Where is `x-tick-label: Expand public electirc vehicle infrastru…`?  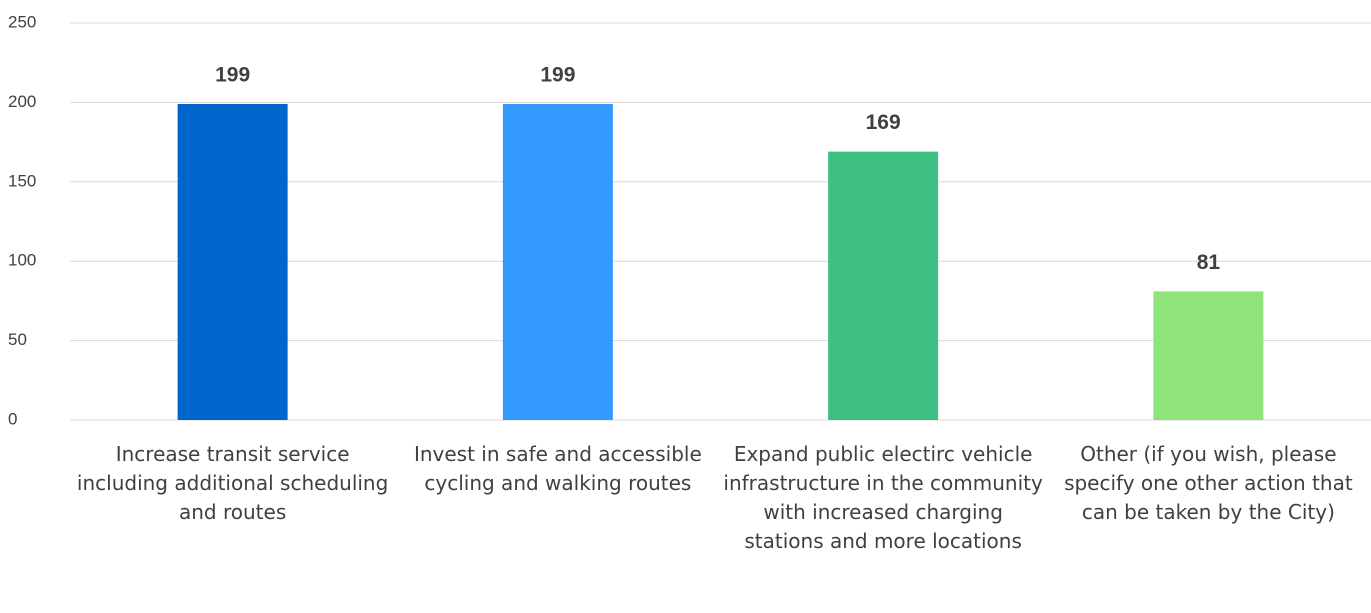
x-tick-label: Expand public electirc vehicle infrastru… is located at coordinates (883, 497).